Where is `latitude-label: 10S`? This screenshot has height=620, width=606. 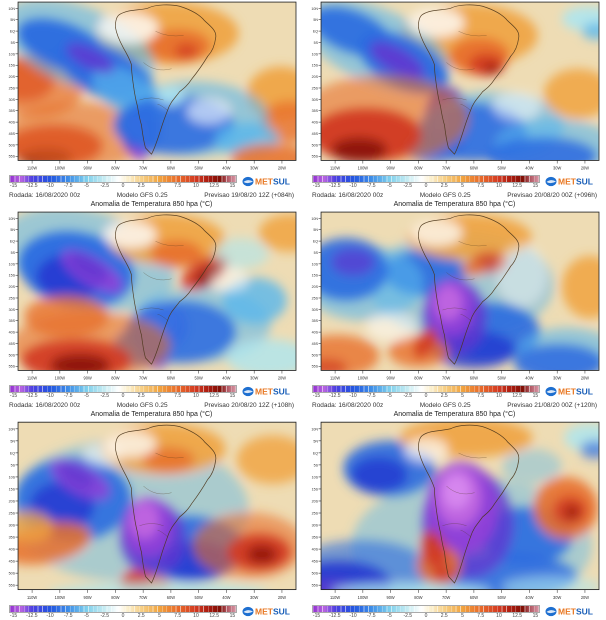 latitude-label: 10S is located at coordinates (12, 264).